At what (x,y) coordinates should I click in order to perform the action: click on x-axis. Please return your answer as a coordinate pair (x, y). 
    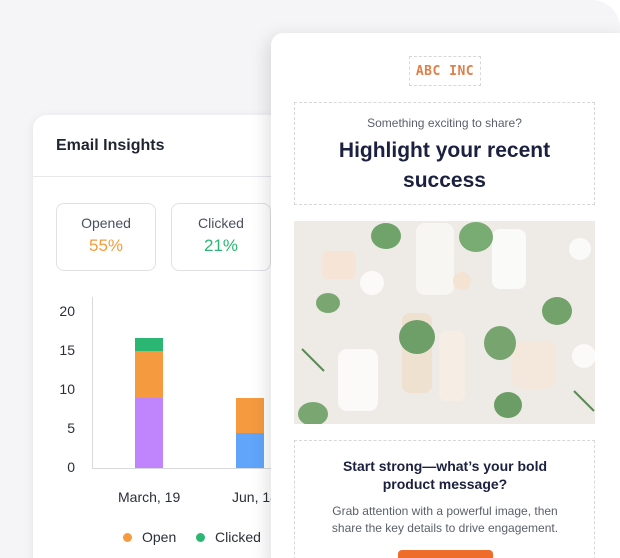
    Looking at the image, I should click on (242, 468).